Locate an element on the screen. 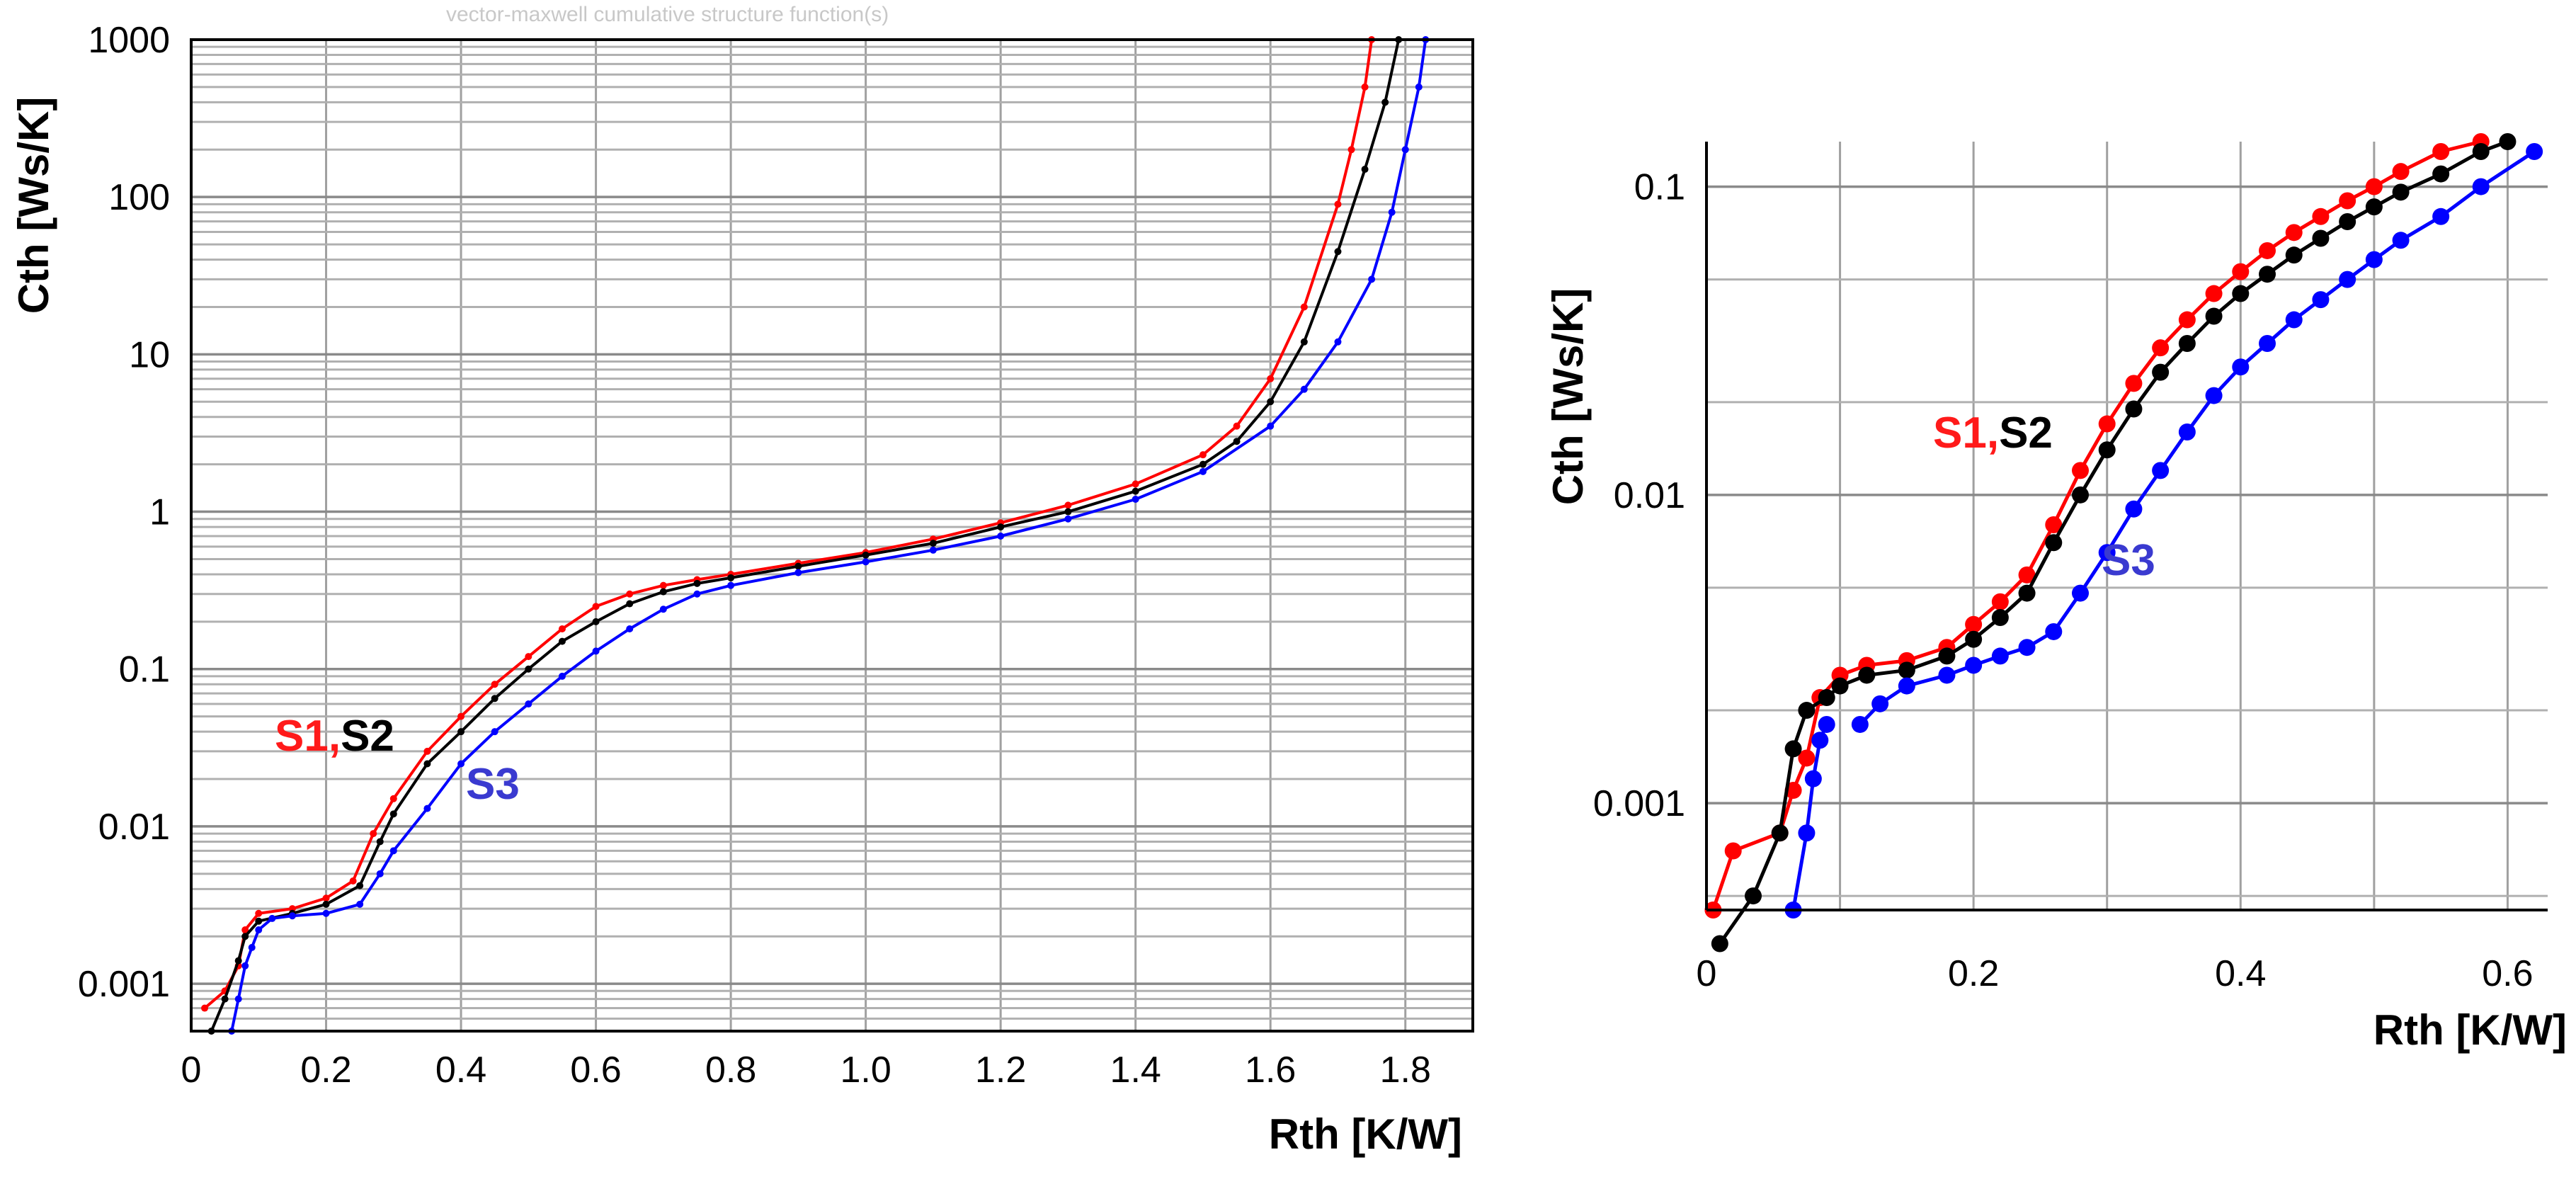 The width and height of the screenshot is (2576, 1177). y-tick-label: 0.1 is located at coordinates (145, 670).